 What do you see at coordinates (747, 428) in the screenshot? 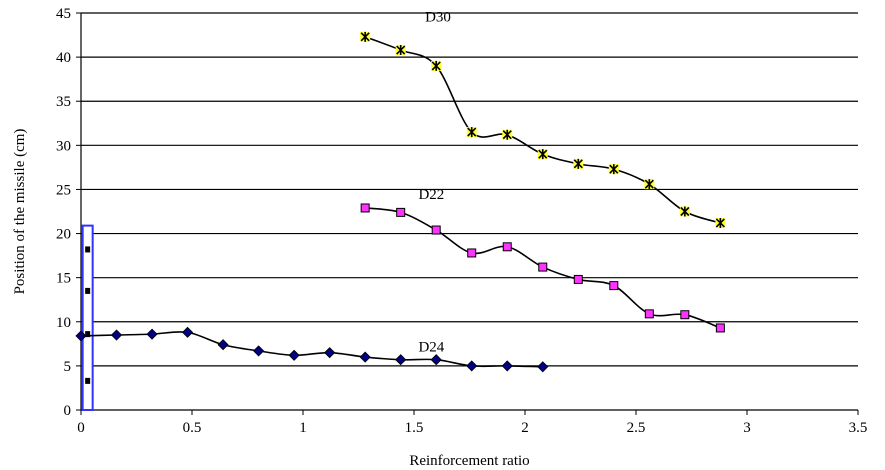
I see `x-tick-label: 3` at bounding box center [747, 428].